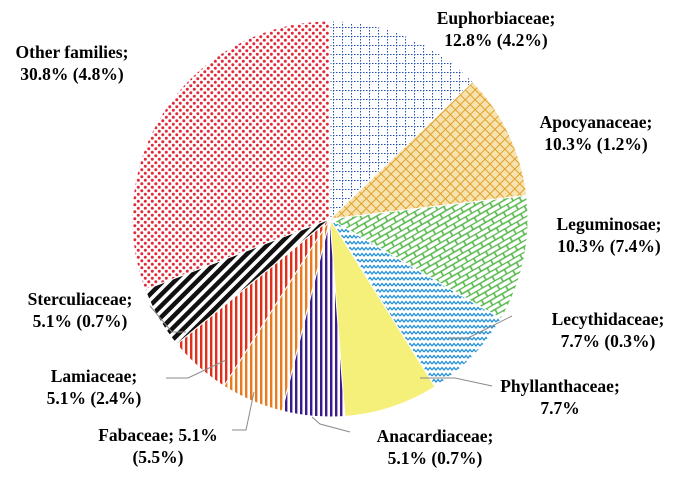 The width and height of the screenshot is (686, 480). What do you see at coordinates (243, 411) in the screenshot?
I see `leader-line-fabaceae` at bounding box center [243, 411].